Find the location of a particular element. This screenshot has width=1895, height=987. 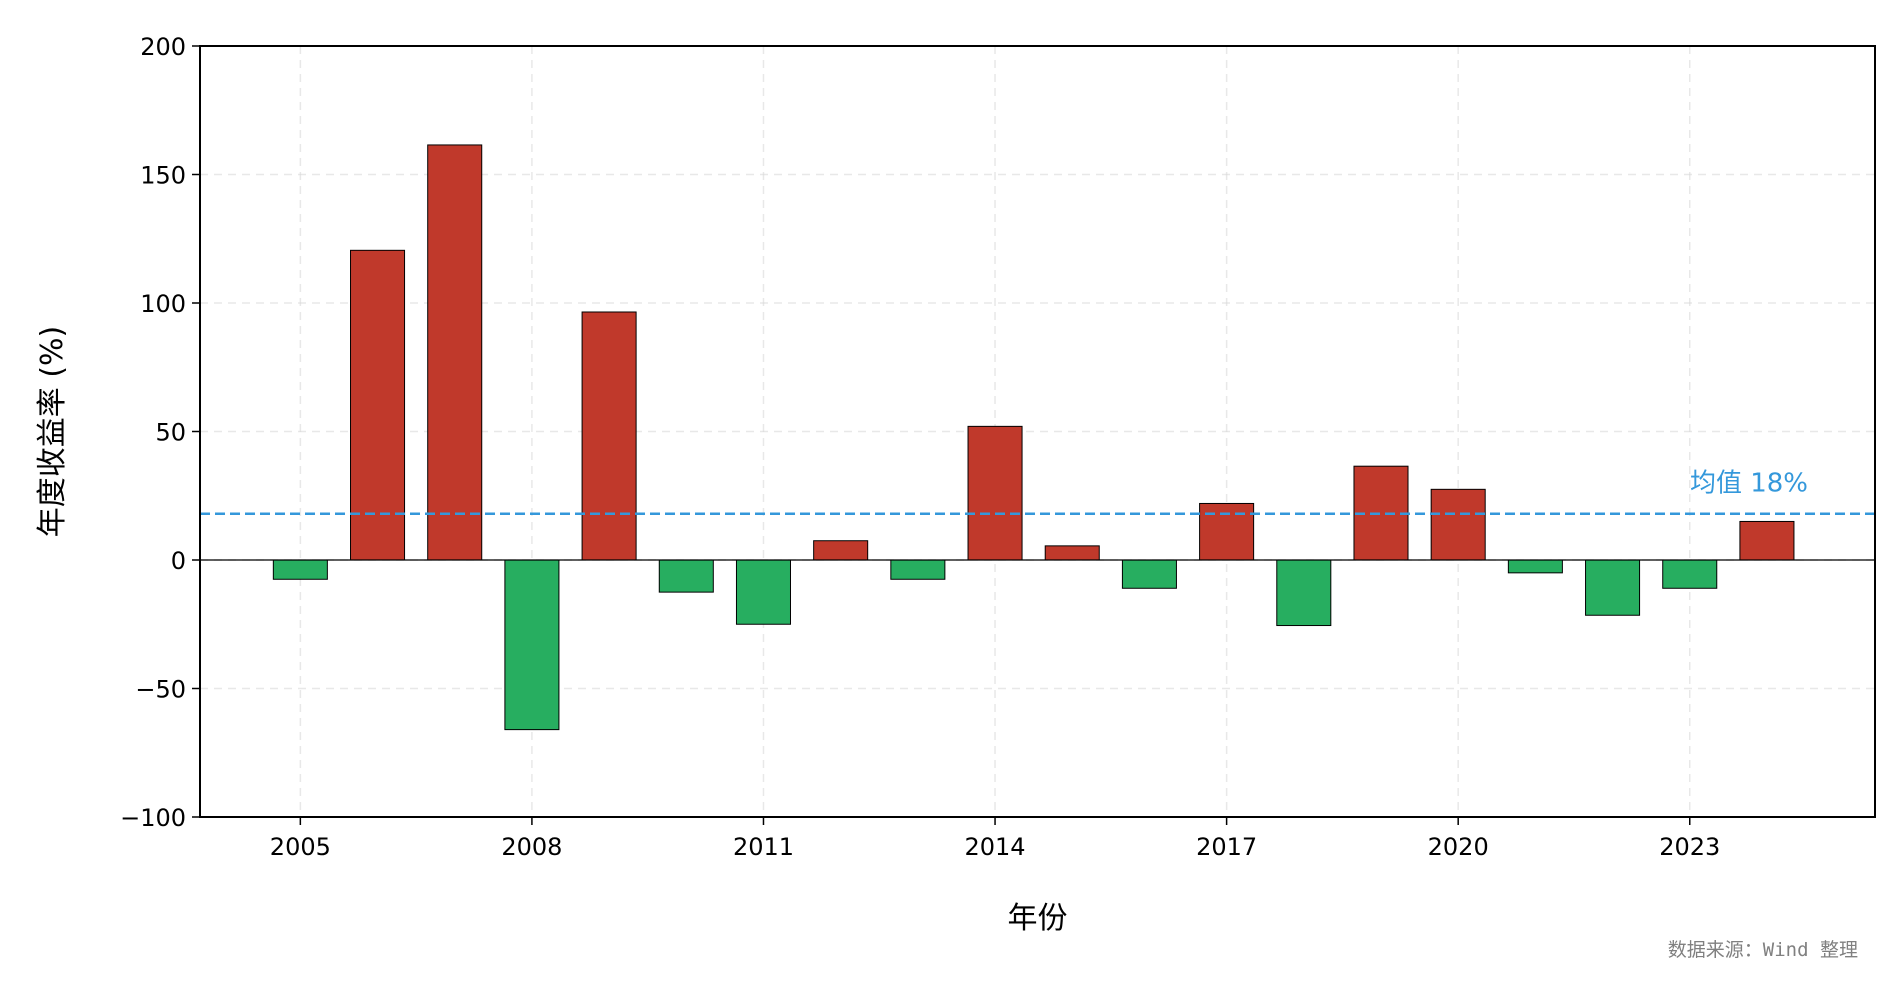

x-axis-title: 年份 is located at coordinates (1038, 918).